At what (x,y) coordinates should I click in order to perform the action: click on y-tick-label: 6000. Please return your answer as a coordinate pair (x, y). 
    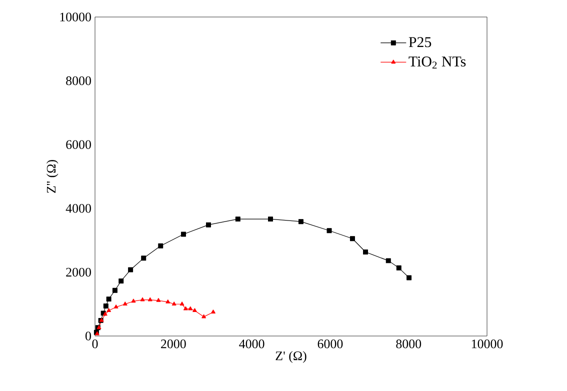
    Looking at the image, I should click on (78, 144).